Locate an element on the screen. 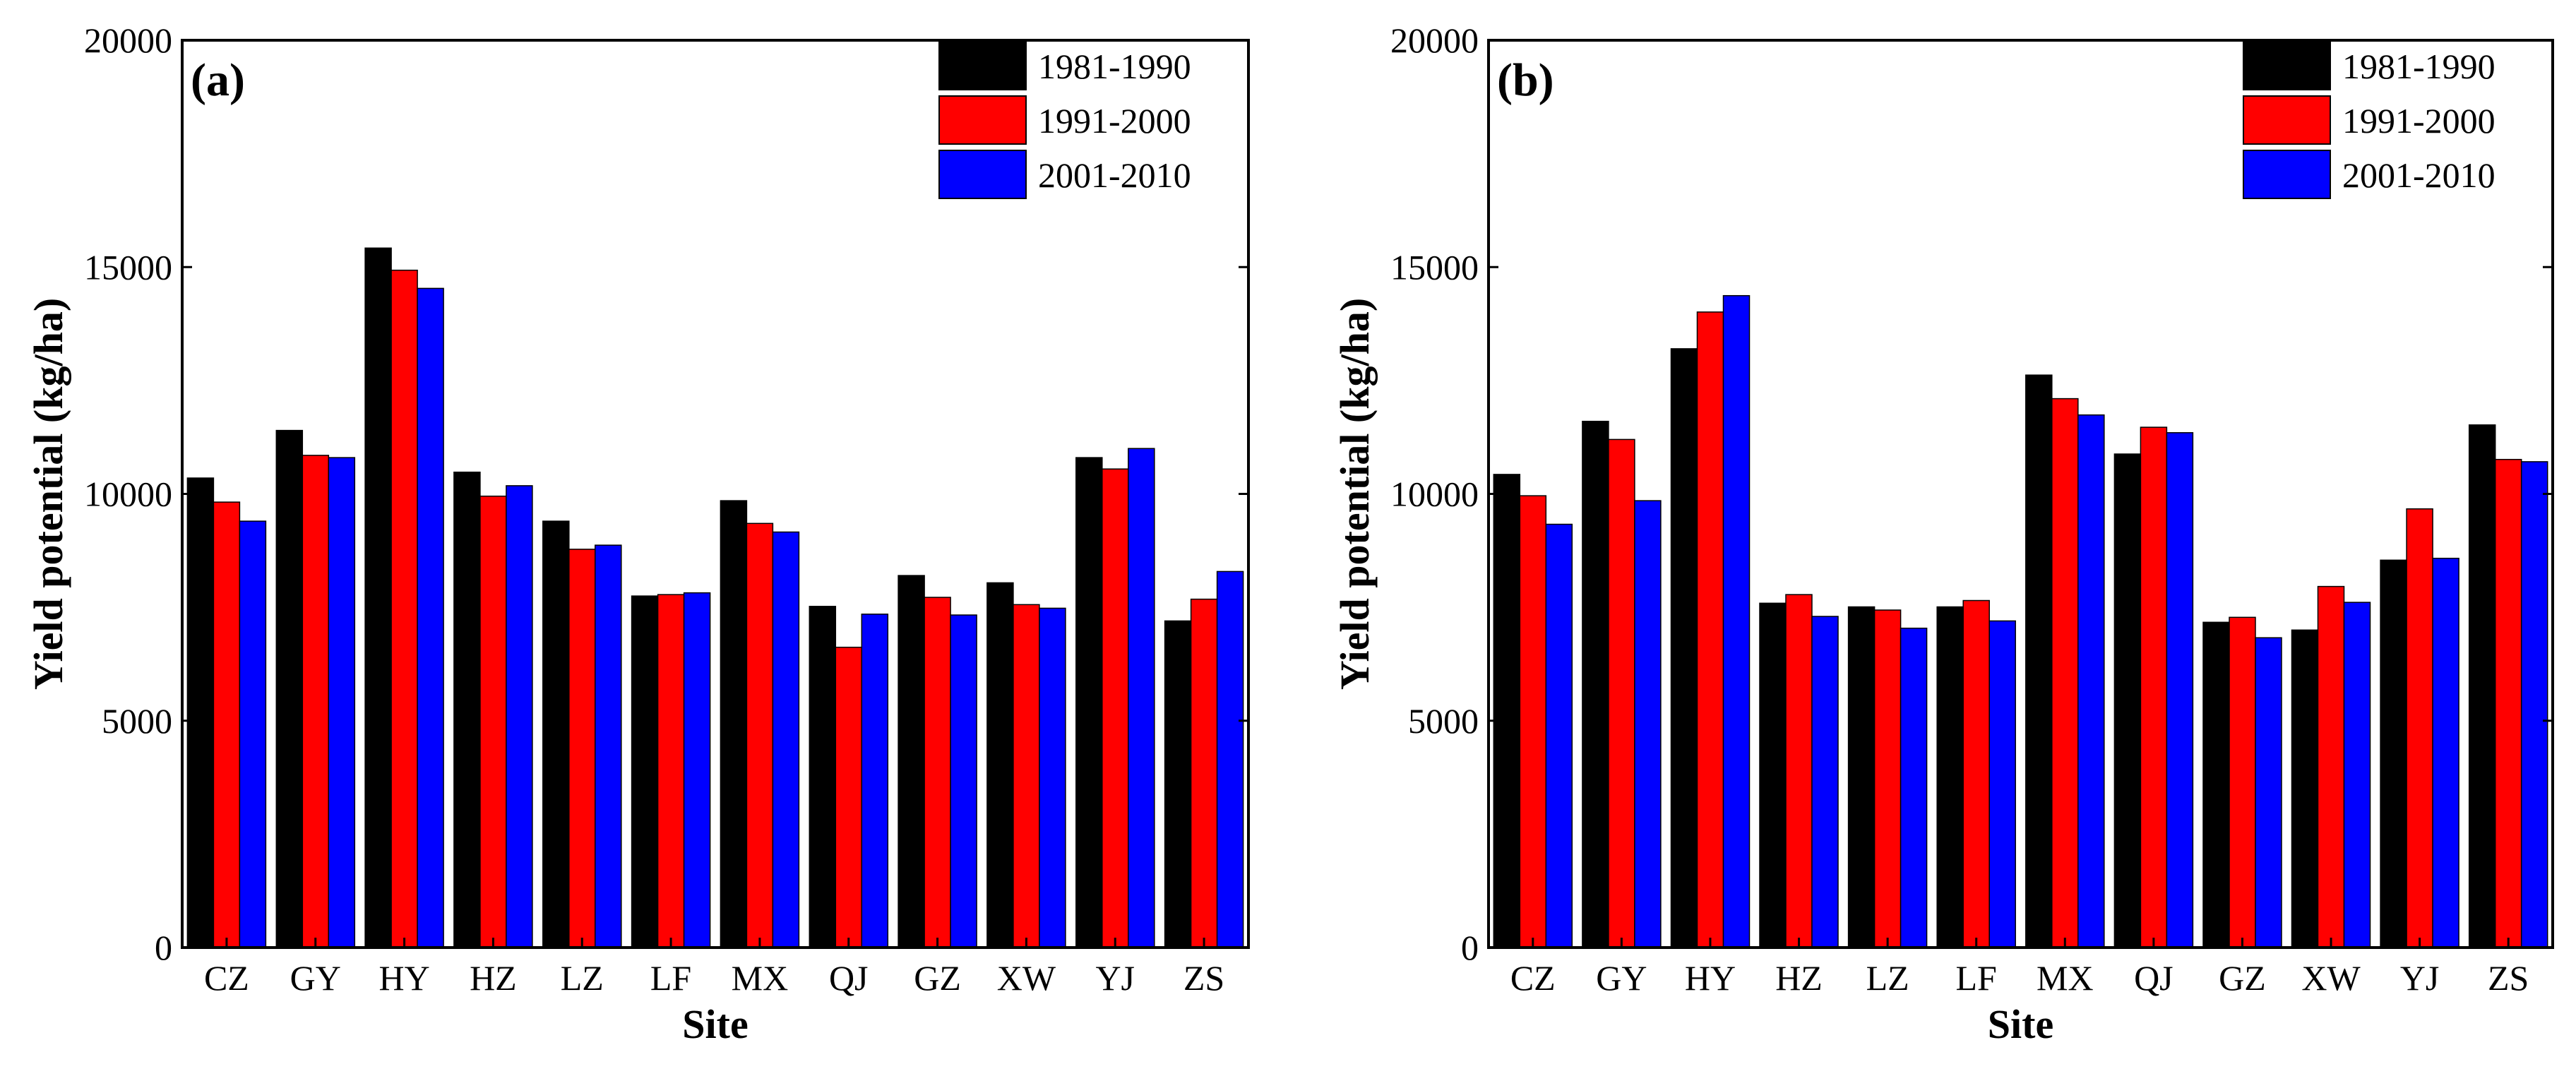 This screenshot has width=2576, height=1069. x-tick-label-hz: HZ is located at coordinates (493, 978).